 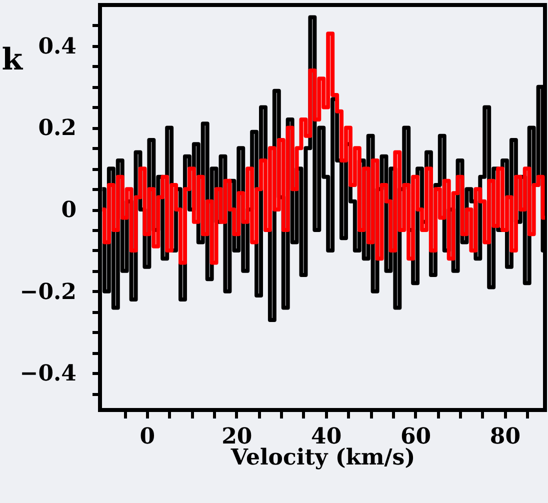 What do you see at coordinates (13, 60) in the screenshot?
I see `y-axis-title: k` at bounding box center [13, 60].